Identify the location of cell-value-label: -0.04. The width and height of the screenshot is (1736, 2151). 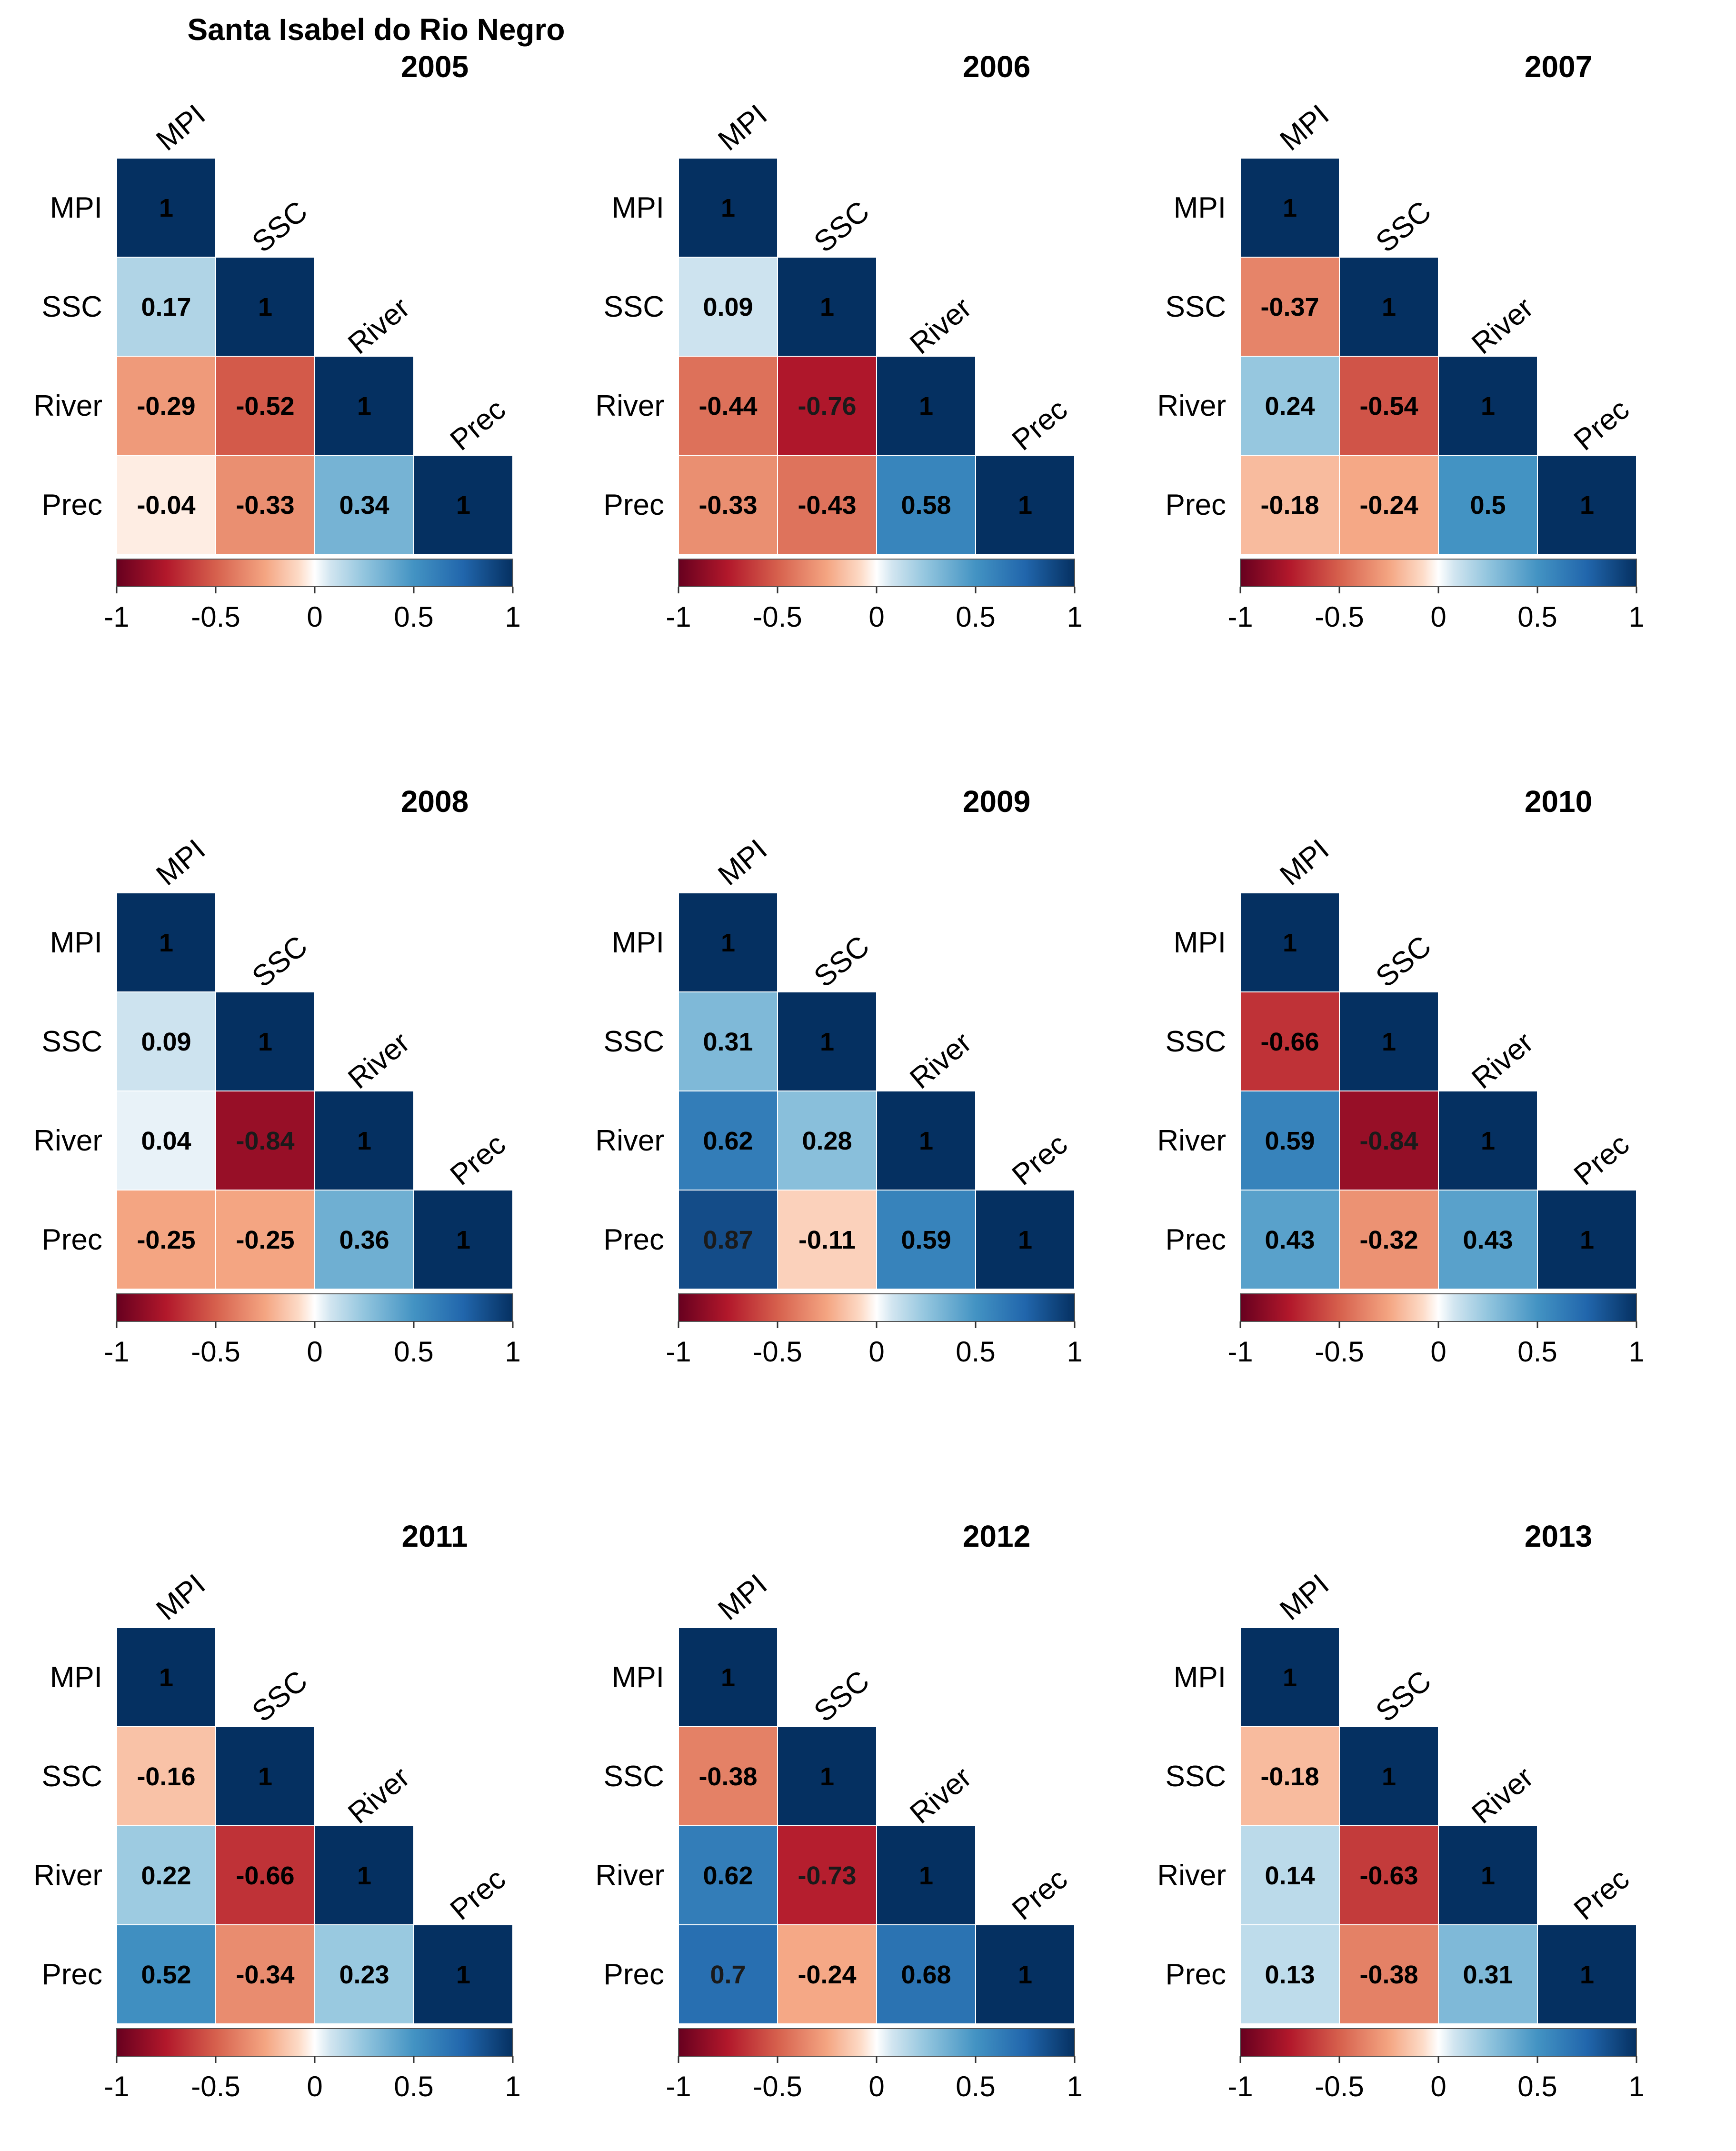
(166, 505).